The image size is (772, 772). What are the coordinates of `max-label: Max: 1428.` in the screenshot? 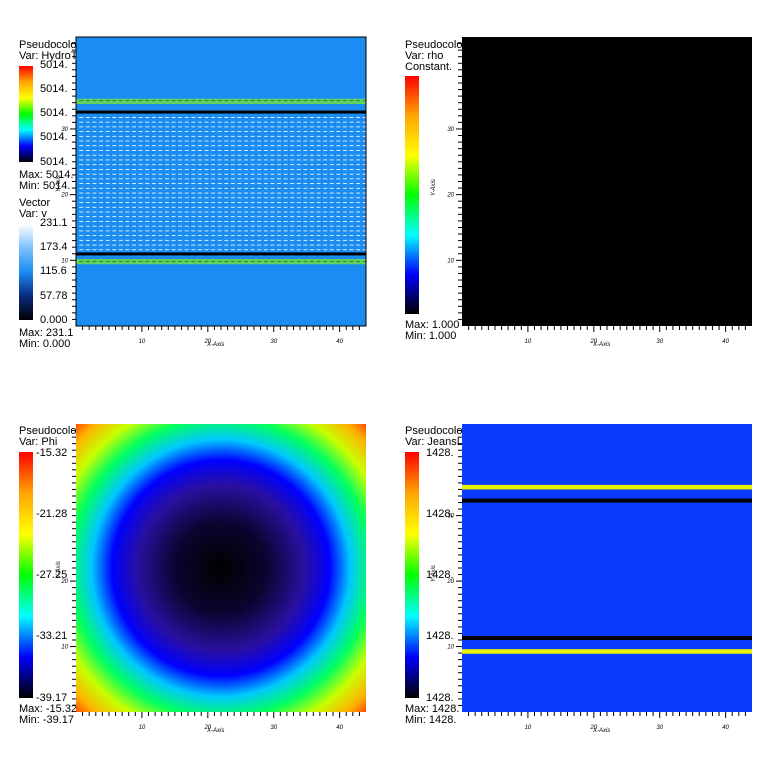 It's located at (432, 709).